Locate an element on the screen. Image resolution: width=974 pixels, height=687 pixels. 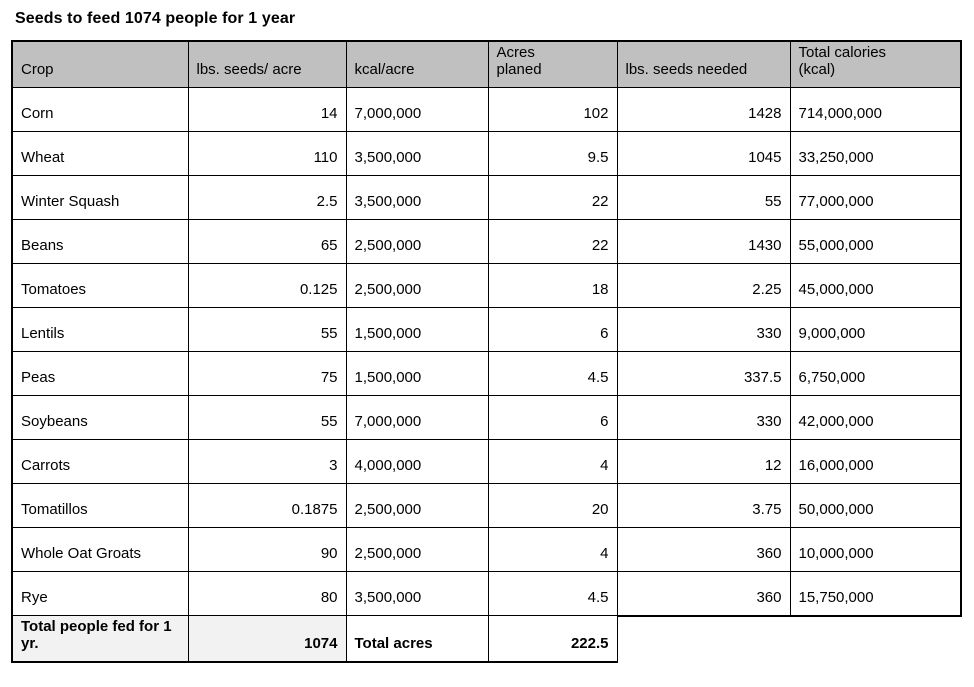
total-calories-cell: 15,750,000 is located at coordinates (875, 594).